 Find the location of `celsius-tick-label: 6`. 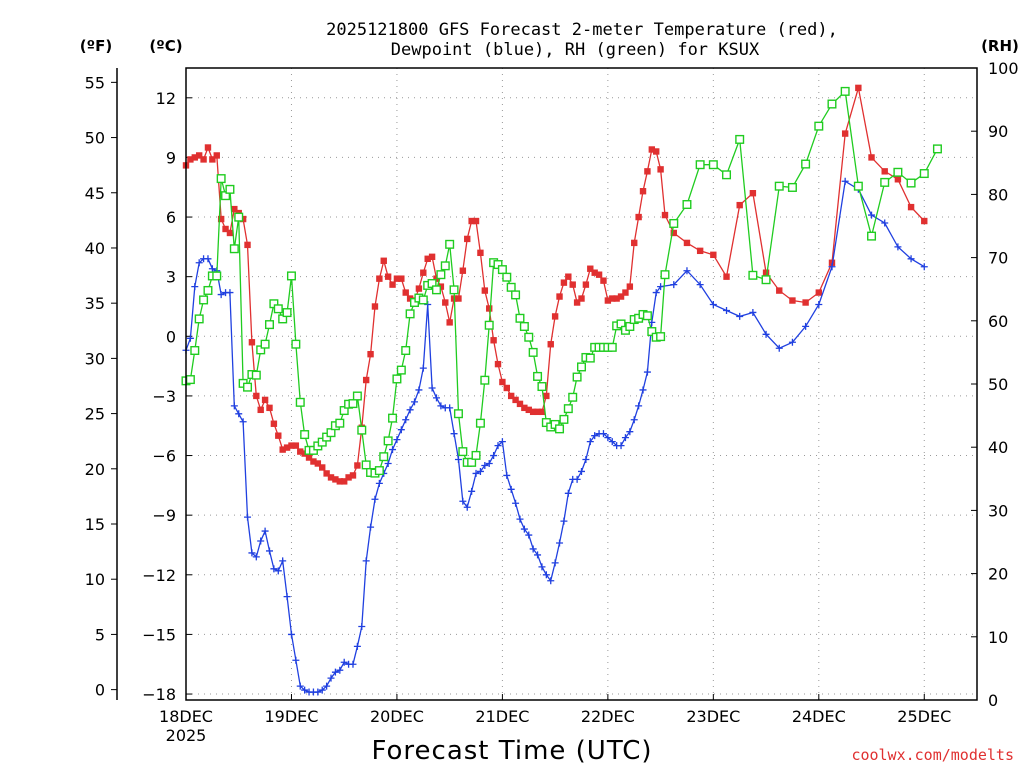

celsius-tick-label: 6 is located at coordinates (171, 217).